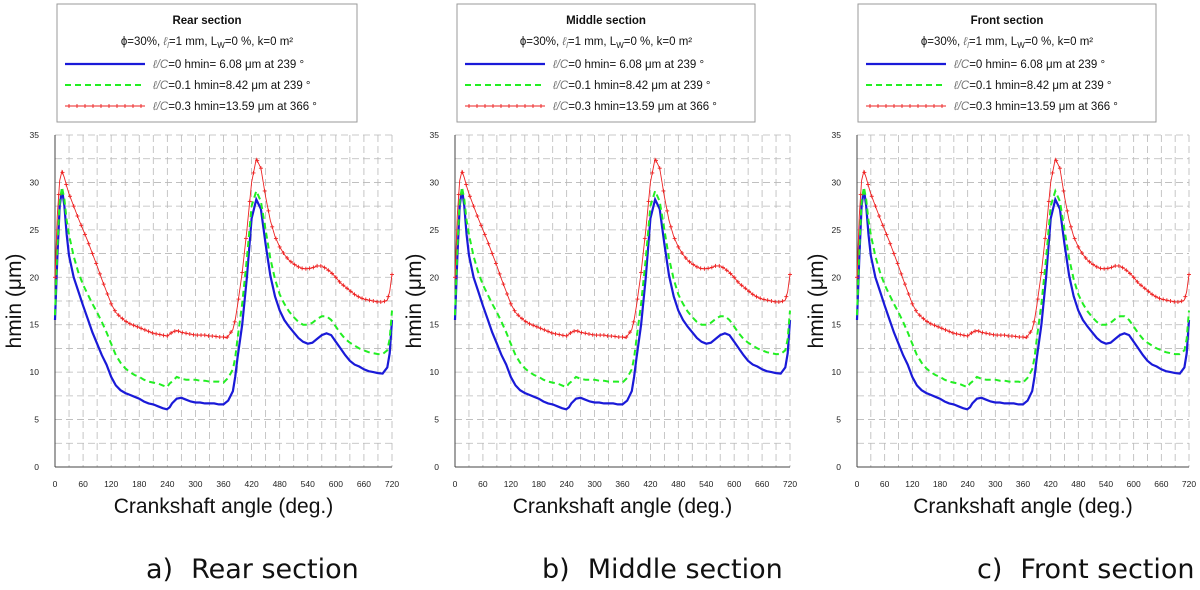 The width and height of the screenshot is (1200, 590). Describe the element at coordinates (541, 42) in the screenshot. I see `subtitle-phi: ϕ=30%,` at that location.